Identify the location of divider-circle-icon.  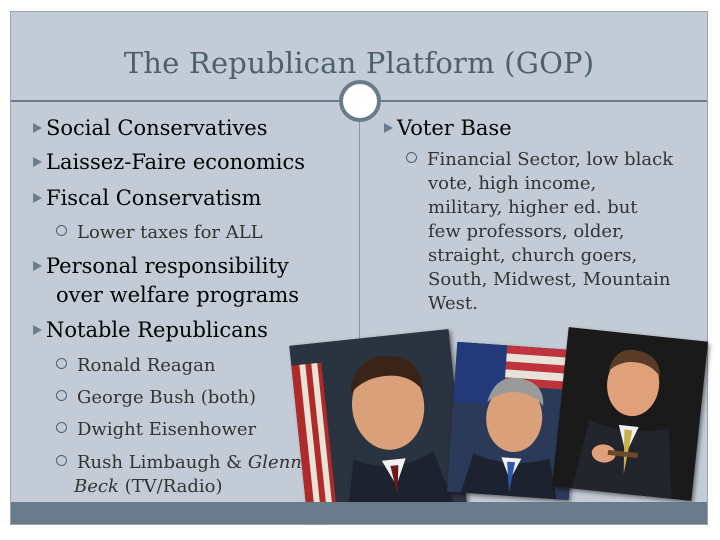
(360, 101).